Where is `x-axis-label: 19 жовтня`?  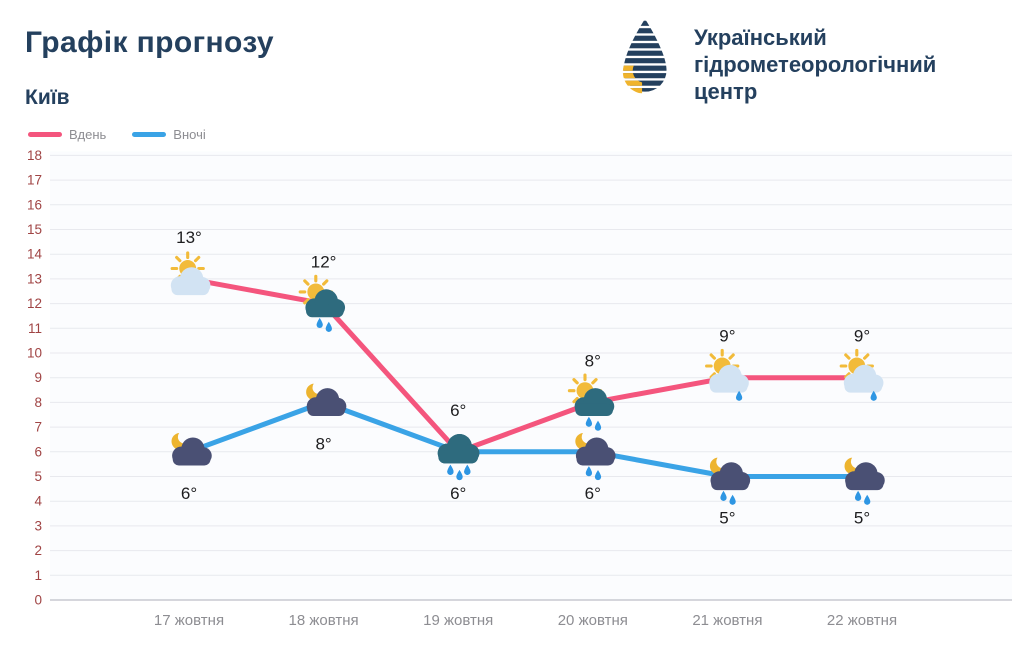
x-axis-label: 19 жовтня is located at coordinates (458, 620).